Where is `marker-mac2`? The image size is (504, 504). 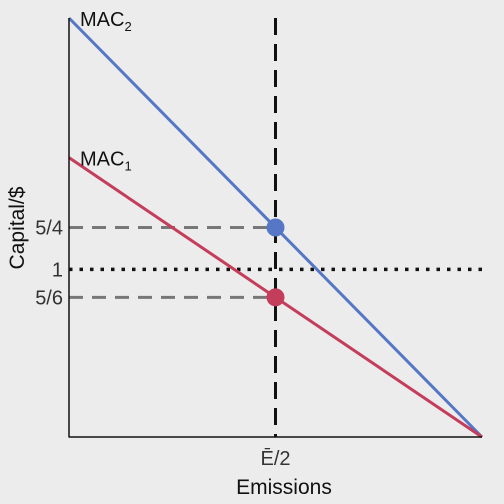 marker-mac2 is located at coordinates (275, 227).